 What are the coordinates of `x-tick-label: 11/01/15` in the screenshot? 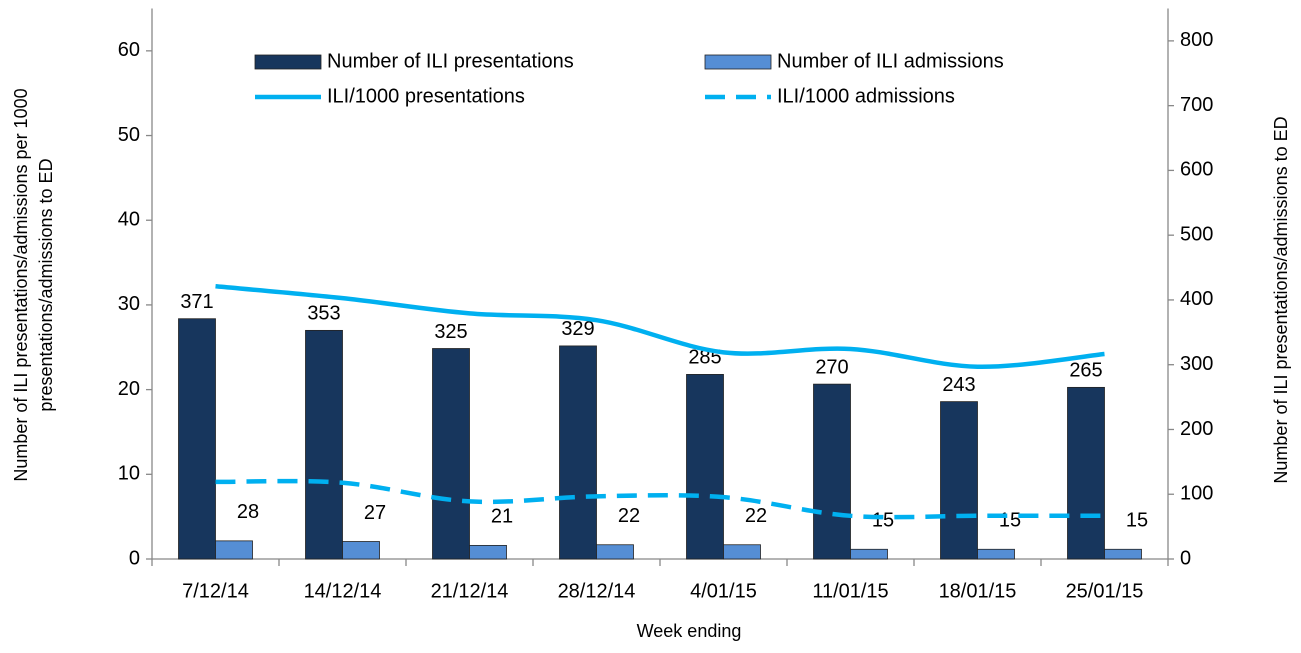 It's located at (850, 591).